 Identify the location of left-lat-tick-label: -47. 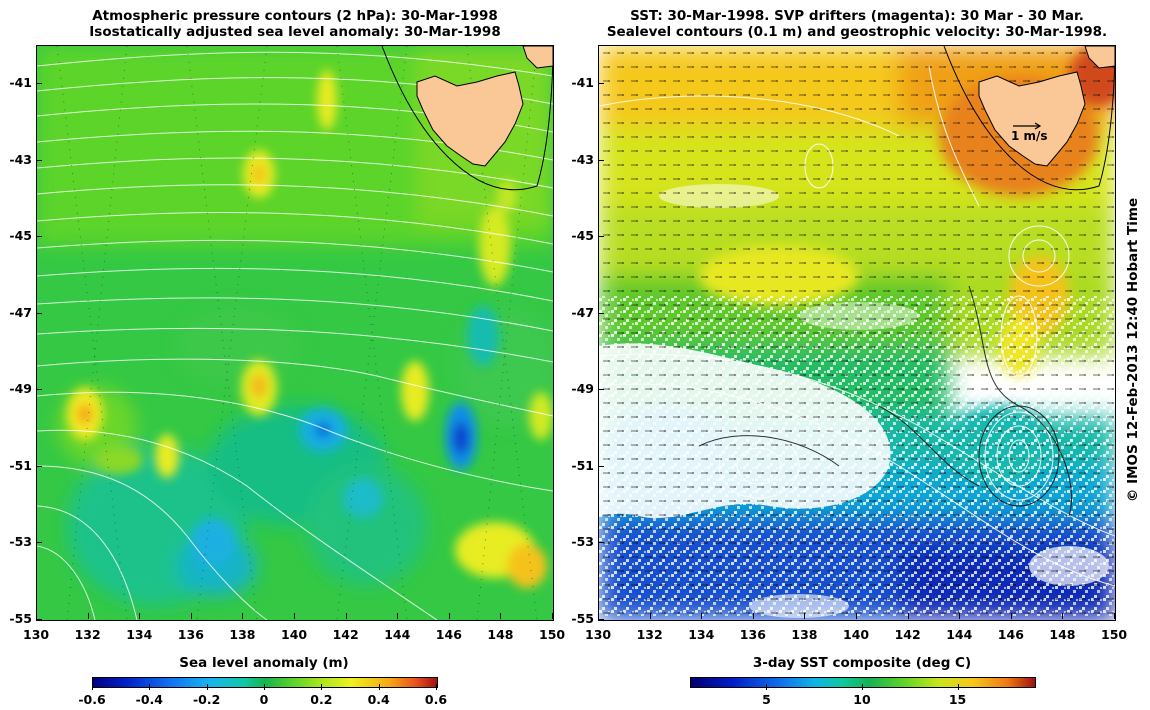
(20, 312).